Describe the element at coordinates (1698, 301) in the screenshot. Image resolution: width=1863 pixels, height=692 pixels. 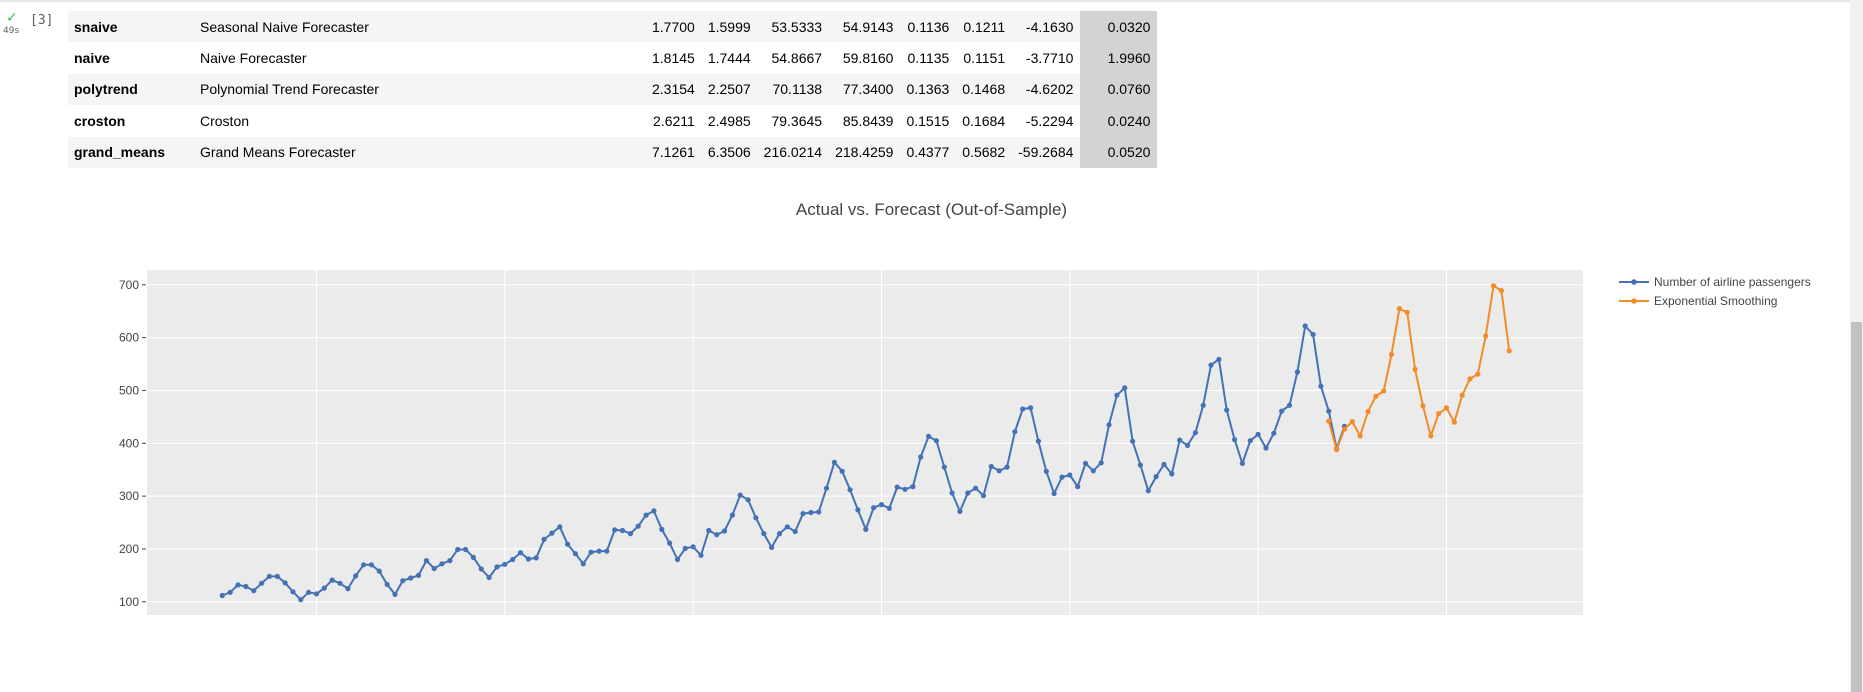
I see `legend-item: Exponential Smoothing` at that location.